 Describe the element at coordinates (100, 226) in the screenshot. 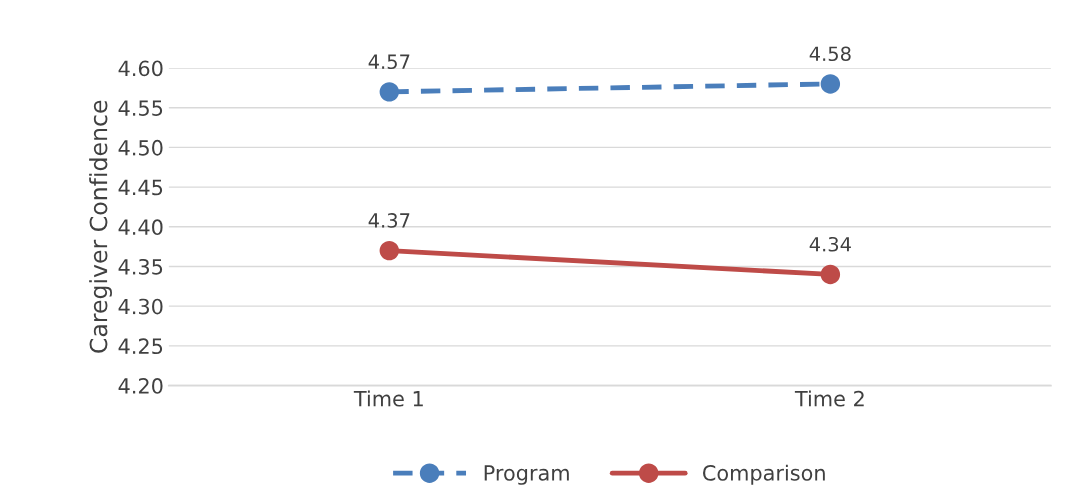

I see `y-axis-title: Caregiver Confidence` at that location.